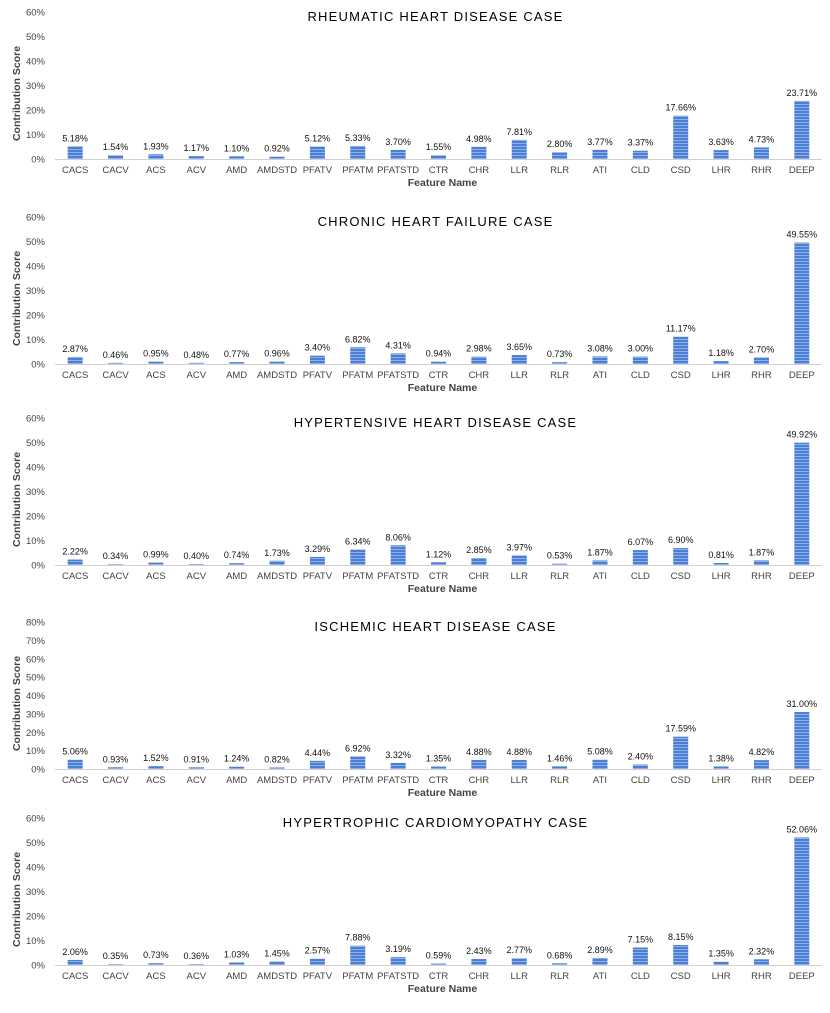  I want to click on bar-acs, so click(156, 362).